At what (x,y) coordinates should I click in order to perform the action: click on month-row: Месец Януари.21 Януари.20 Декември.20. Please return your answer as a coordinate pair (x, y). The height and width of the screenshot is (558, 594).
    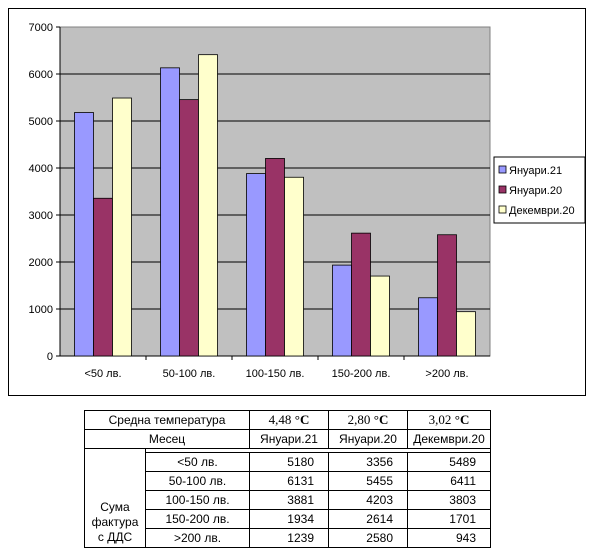
    Looking at the image, I should click on (287, 439).